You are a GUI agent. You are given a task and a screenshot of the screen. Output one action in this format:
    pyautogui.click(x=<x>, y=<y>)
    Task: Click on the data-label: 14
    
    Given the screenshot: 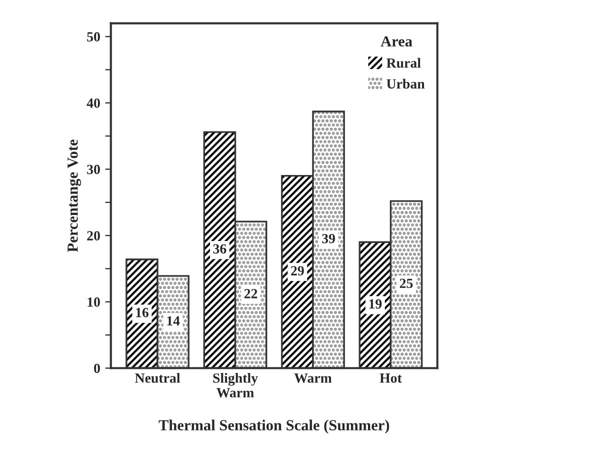 What is the action you would take?
    pyautogui.click(x=173, y=321)
    